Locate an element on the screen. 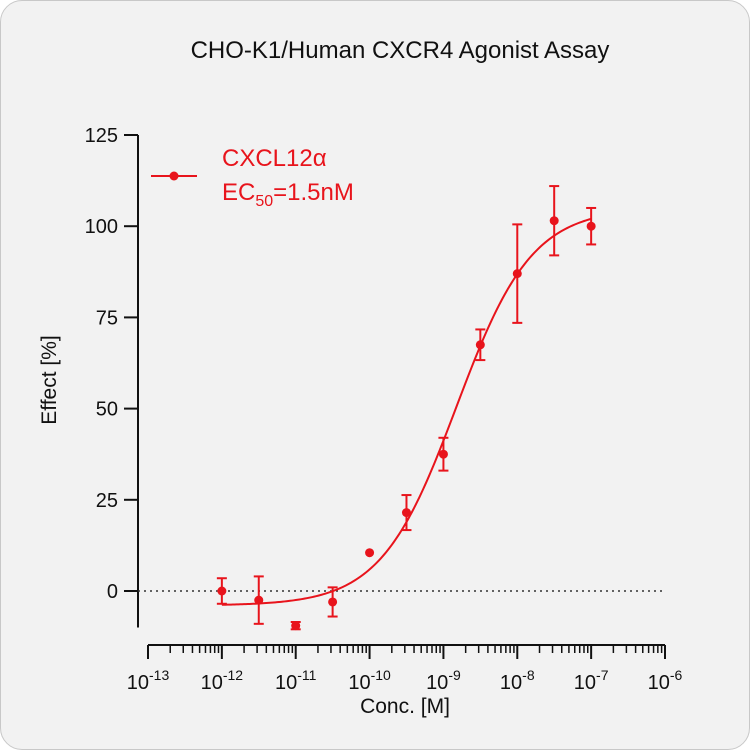  legend: CXCL12α EC50=1.5nM is located at coordinates (252, 177).